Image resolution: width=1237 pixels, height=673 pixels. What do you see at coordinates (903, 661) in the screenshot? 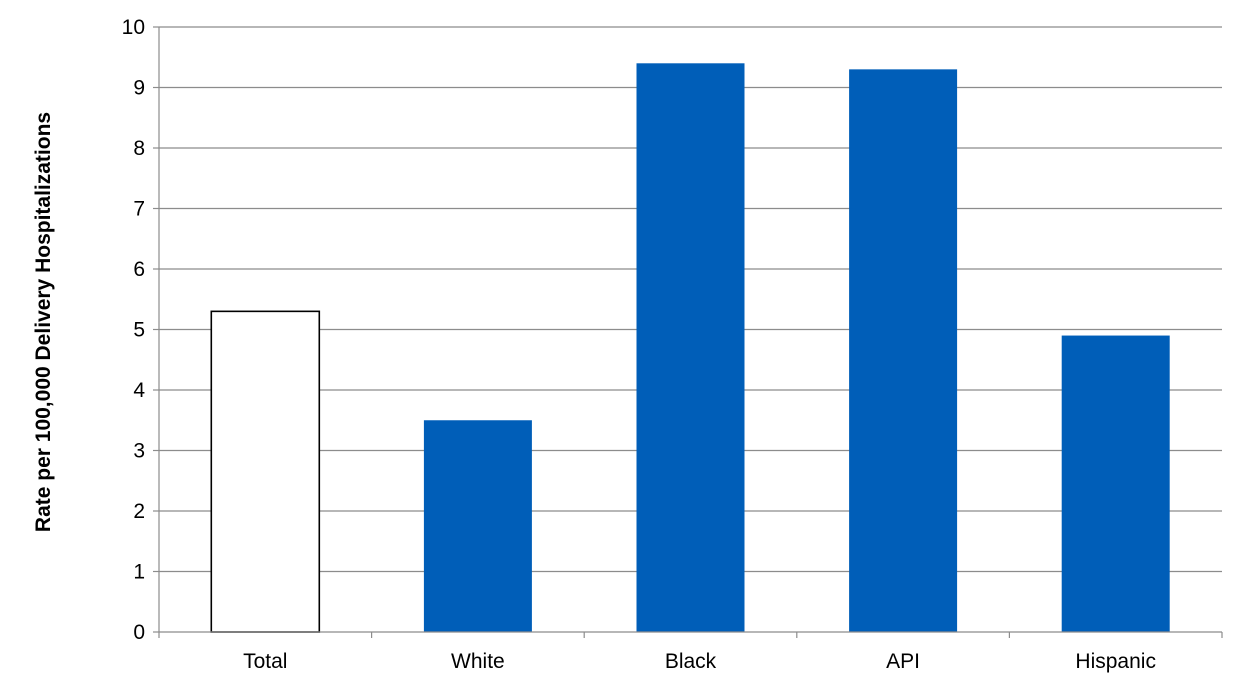
I see `x-tick-label: API` at bounding box center [903, 661].